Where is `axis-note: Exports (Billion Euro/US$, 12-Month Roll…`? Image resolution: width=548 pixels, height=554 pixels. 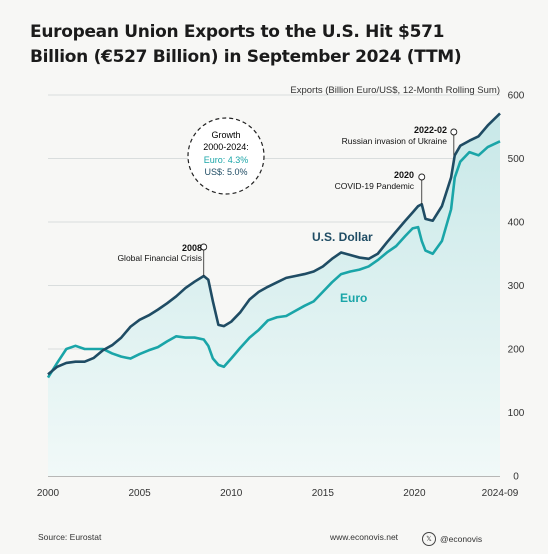
axis-note: Exports (Billion Euro/US$, 12-Month Roll… is located at coordinates (395, 90).